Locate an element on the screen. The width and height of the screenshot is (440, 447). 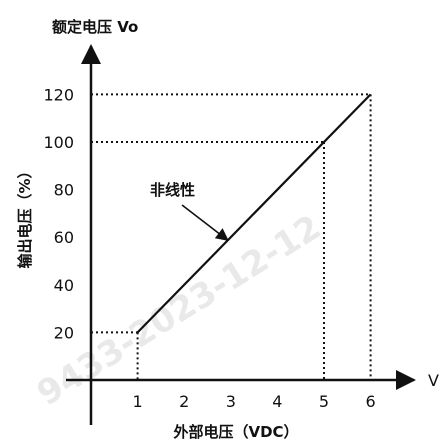
x-axis-title: 外部电压（VDC） is located at coordinates (235, 432).